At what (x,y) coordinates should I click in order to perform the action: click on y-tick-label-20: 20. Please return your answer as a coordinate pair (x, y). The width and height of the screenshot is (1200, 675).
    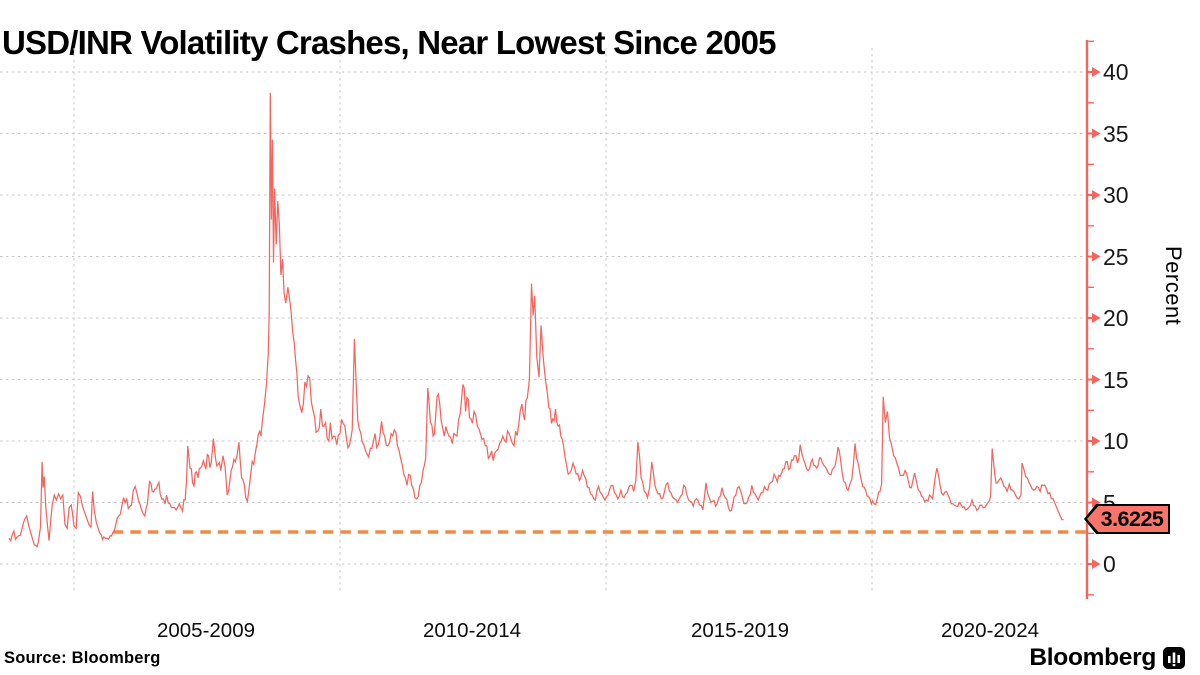
    Looking at the image, I should click on (1116, 318).